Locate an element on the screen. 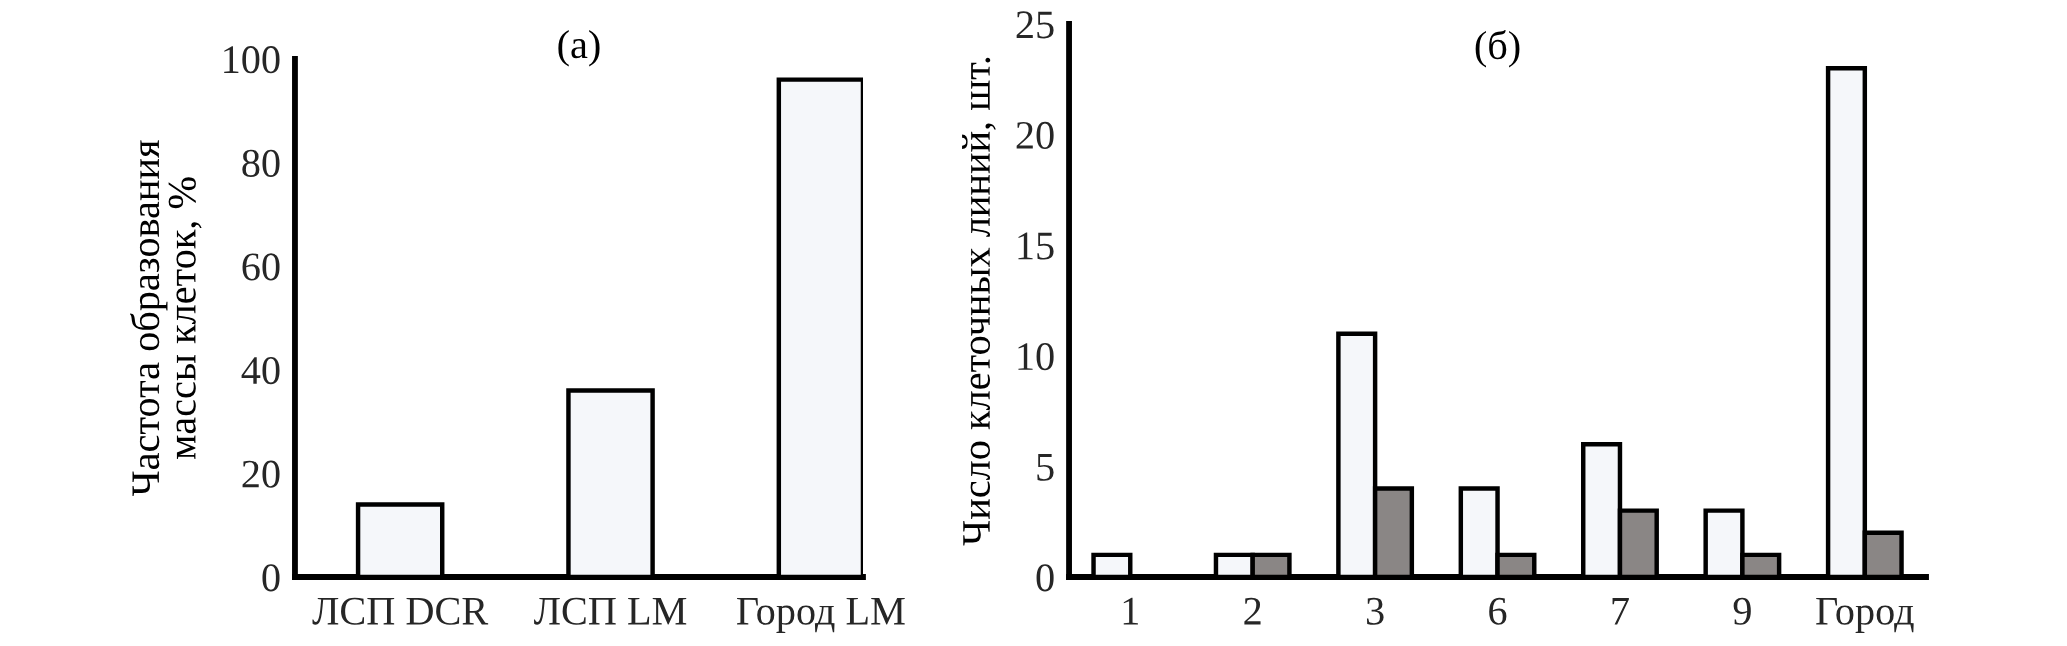  x-tick-label: 3 is located at coordinates (1375, 611).